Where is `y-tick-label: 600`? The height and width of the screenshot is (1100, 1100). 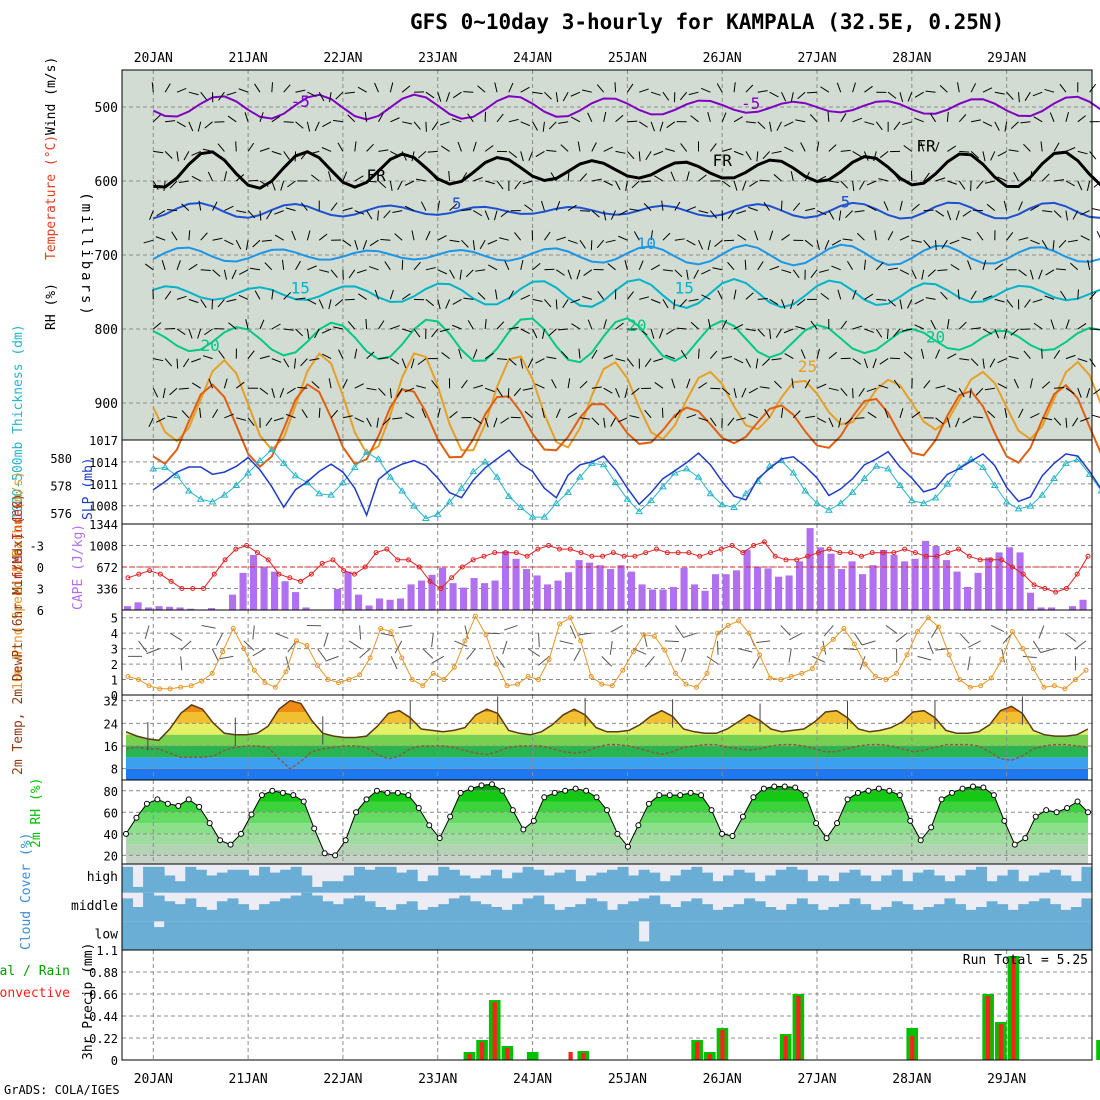
y-tick-label: 600 is located at coordinates (106, 182).